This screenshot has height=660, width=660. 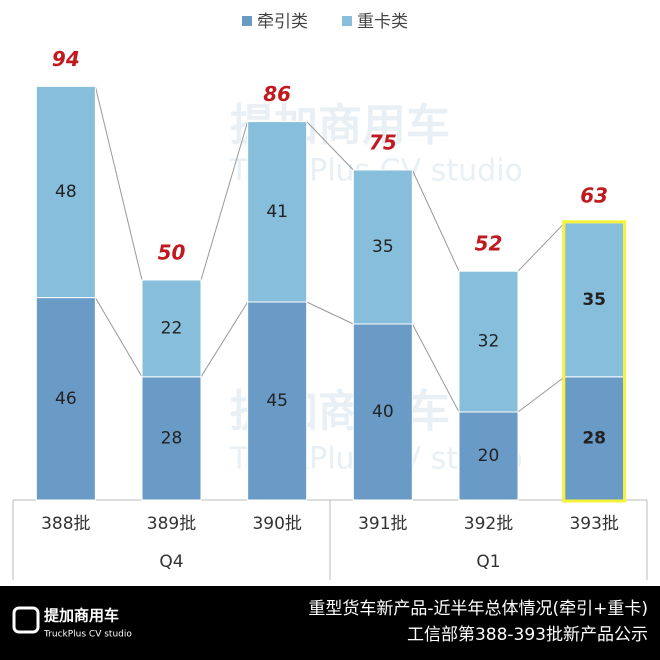 I want to click on footer-logo: 提加商用车, so click(x=81, y=616).